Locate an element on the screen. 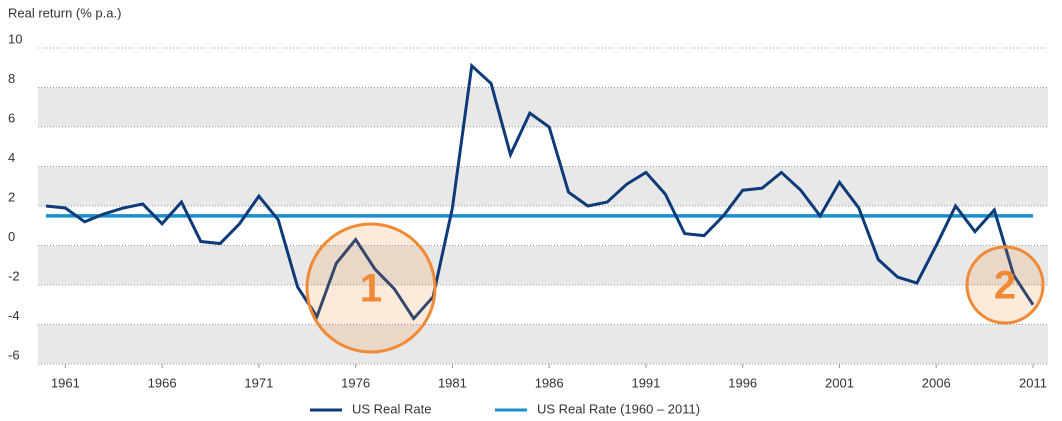 Image resolution: width=1062 pixels, height=421 pixels. y-tick-label: -2 is located at coordinates (14, 275).